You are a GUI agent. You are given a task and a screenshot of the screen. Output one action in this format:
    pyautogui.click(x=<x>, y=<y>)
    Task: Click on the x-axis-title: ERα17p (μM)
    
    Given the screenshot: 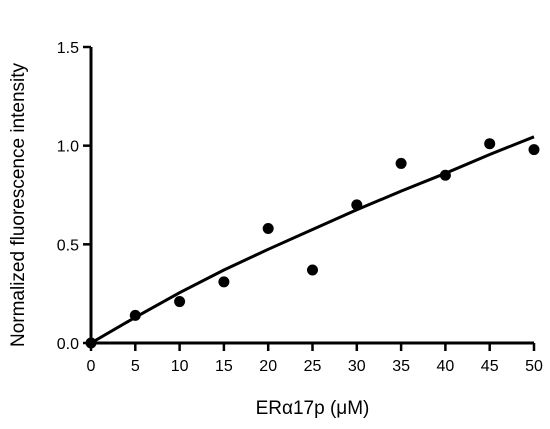 What is the action you would take?
    pyautogui.click(x=313, y=408)
    